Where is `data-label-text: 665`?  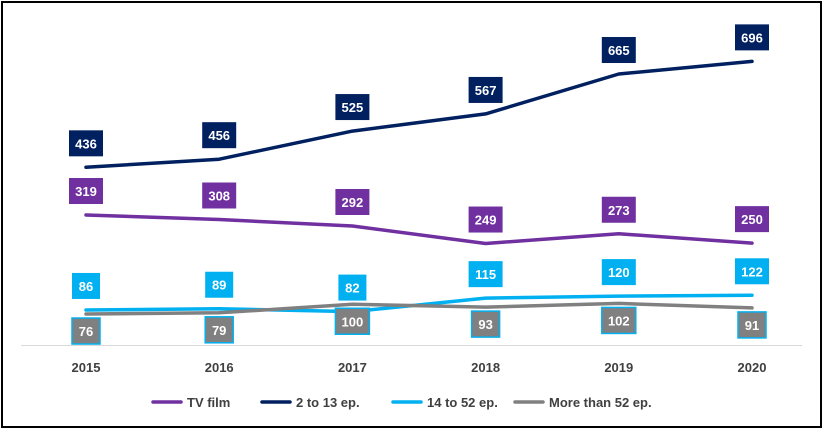
data-label-text: 665 is located at coordinates (619, 50).